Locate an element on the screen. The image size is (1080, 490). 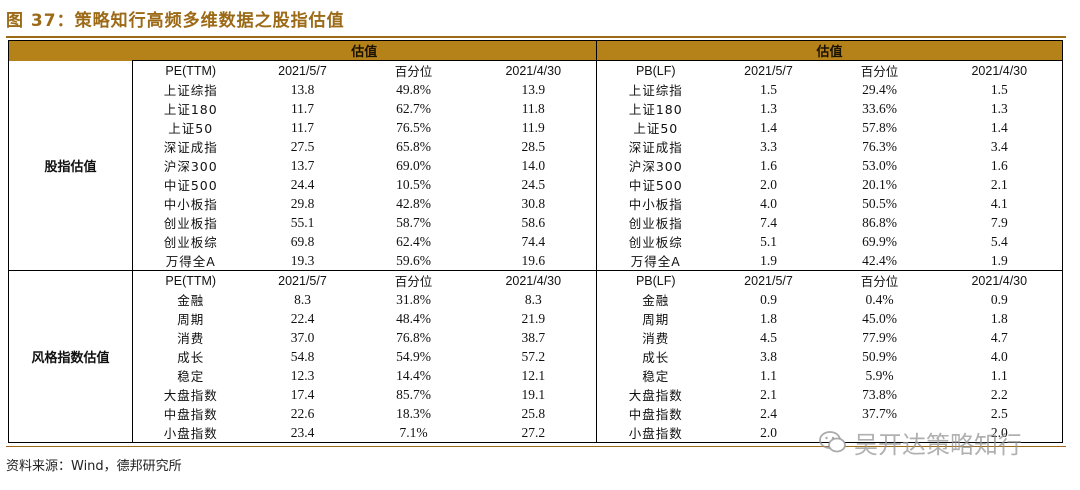
pe-value: 85.7% is located at coordinates (413, 394).